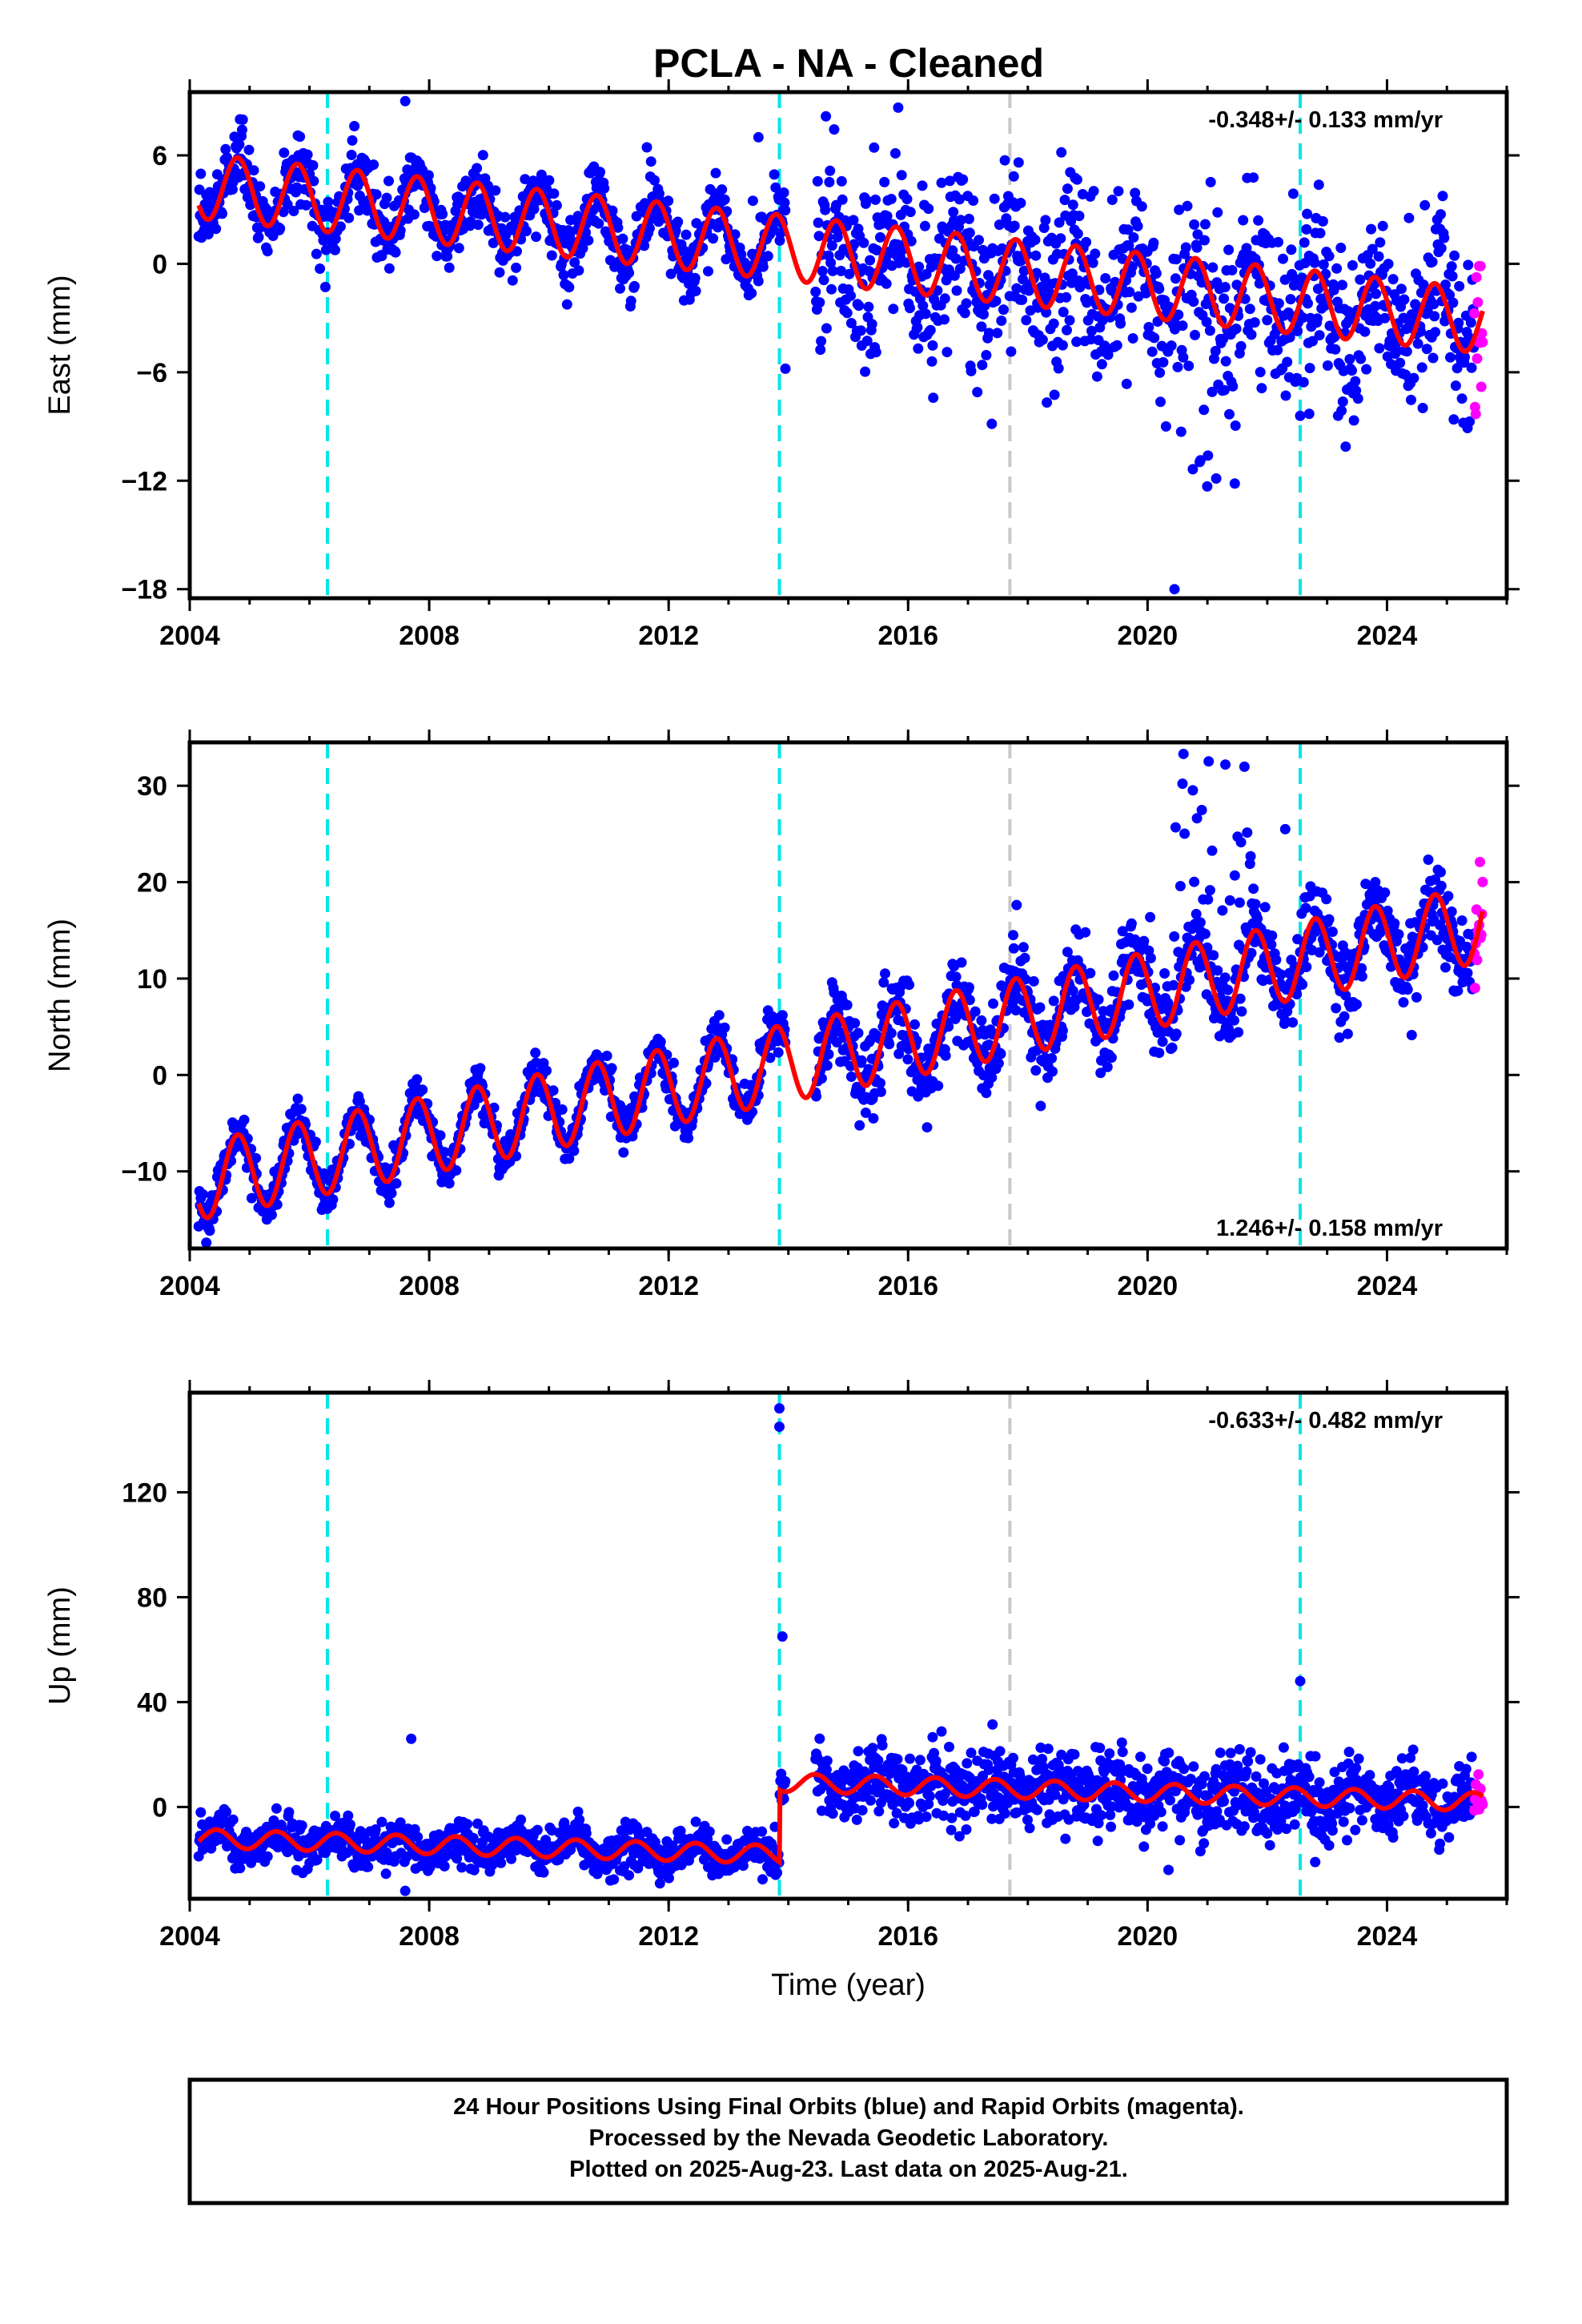  I want to click on y-tick-label: −18, so click(144, 590).